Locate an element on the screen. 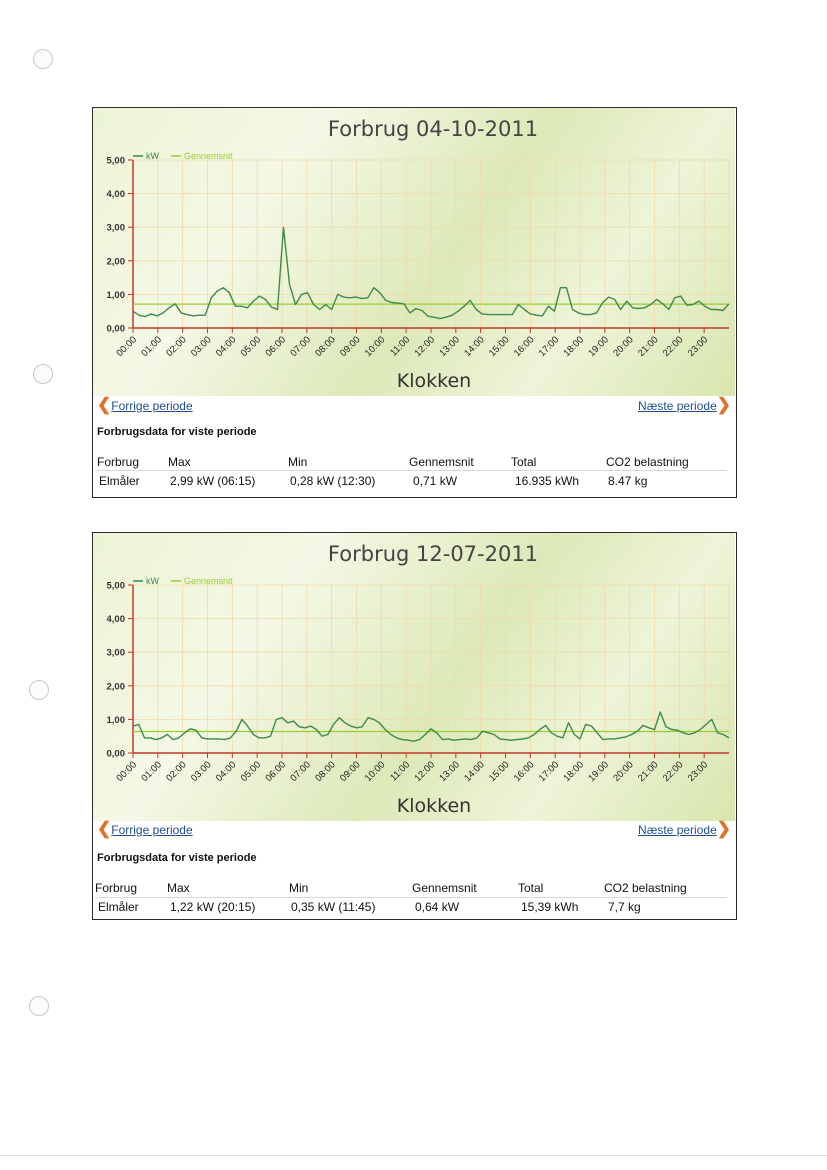  x-tick-label: 02:00 is located at coordinates (176, 346).